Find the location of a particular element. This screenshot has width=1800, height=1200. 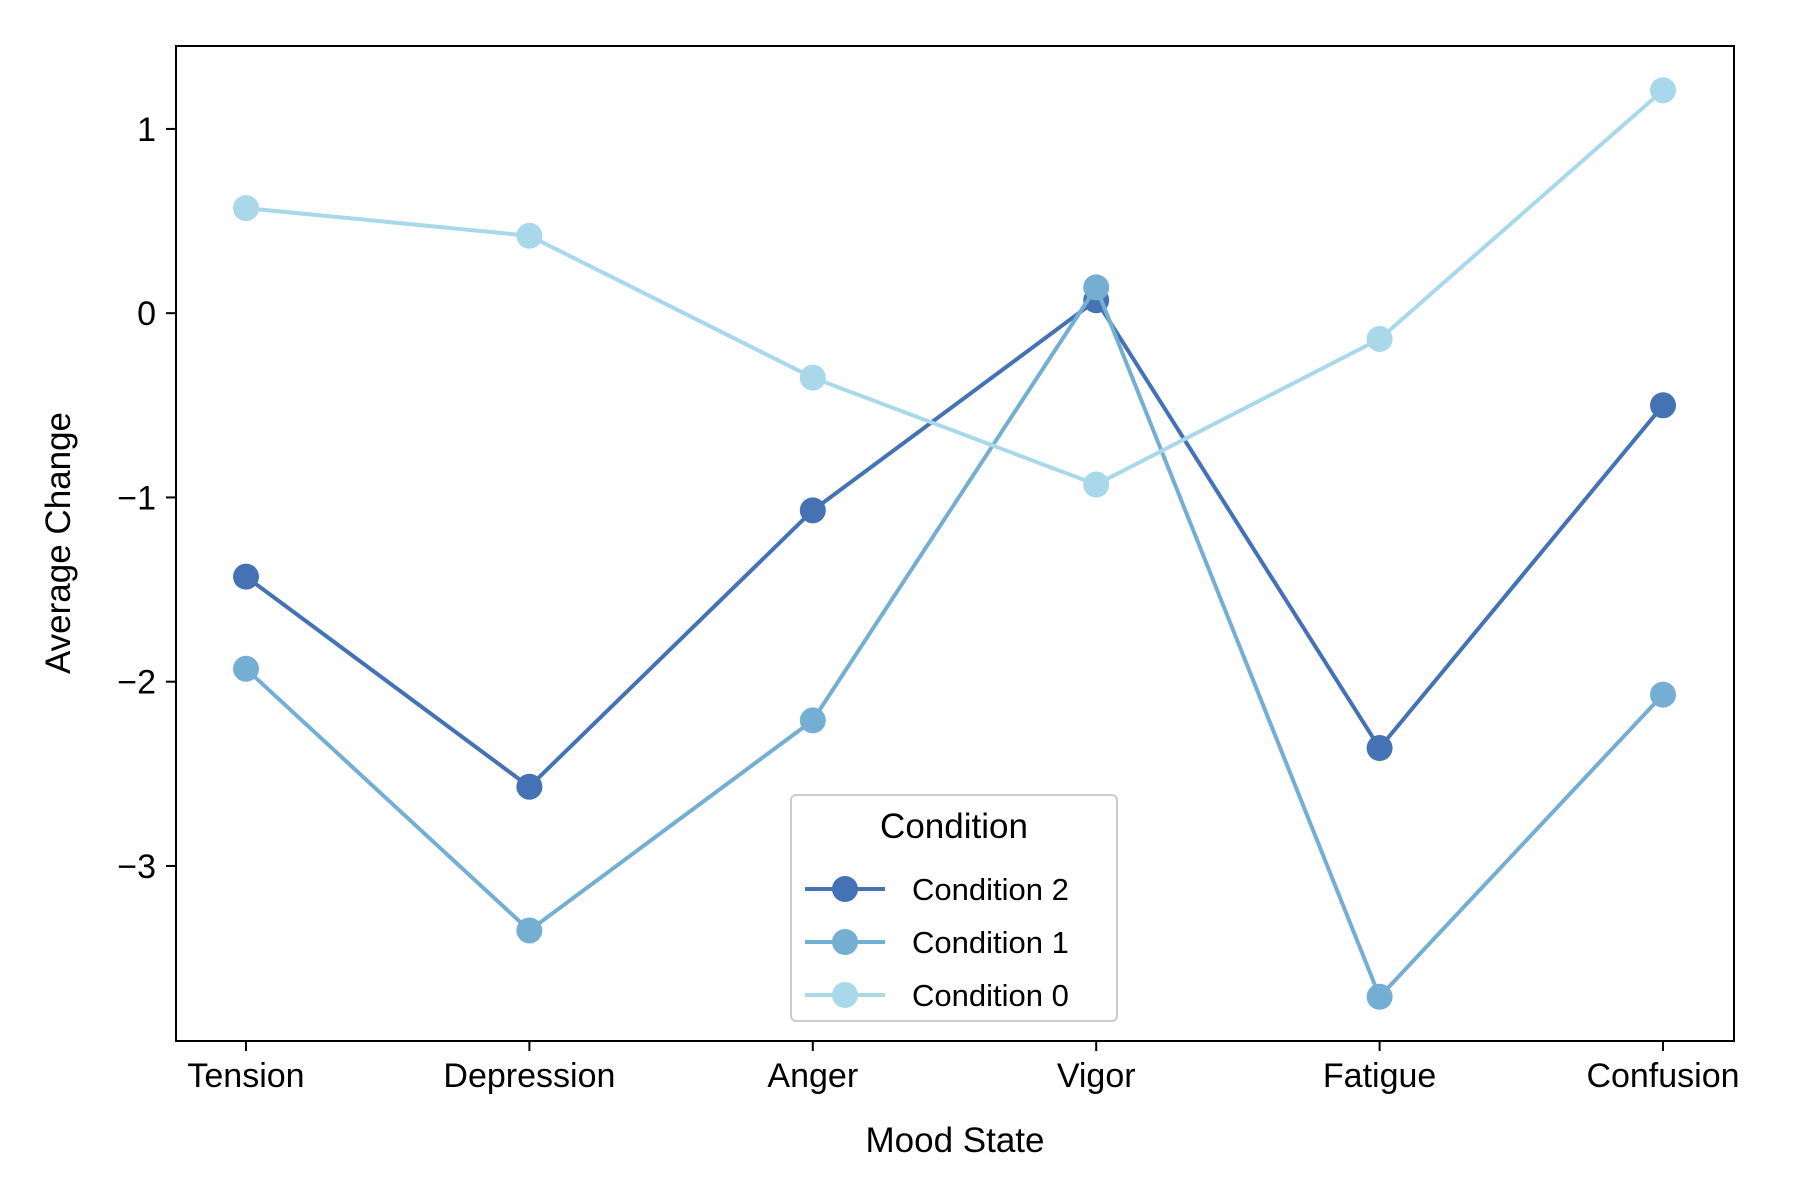

legend-entry: Condition 2 is located at coordinates (937, 889).